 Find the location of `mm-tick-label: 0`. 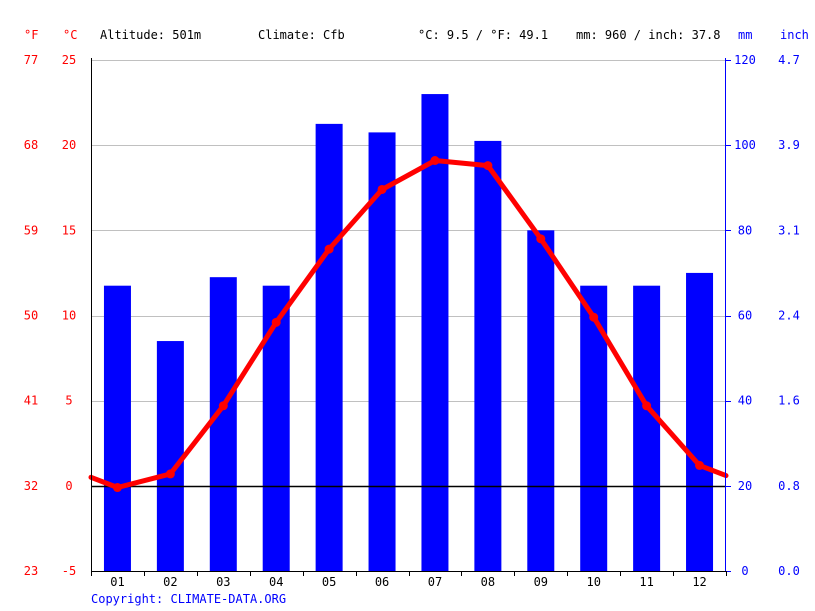

mm-tick-label: 0 is located at coordinates (744, 571).